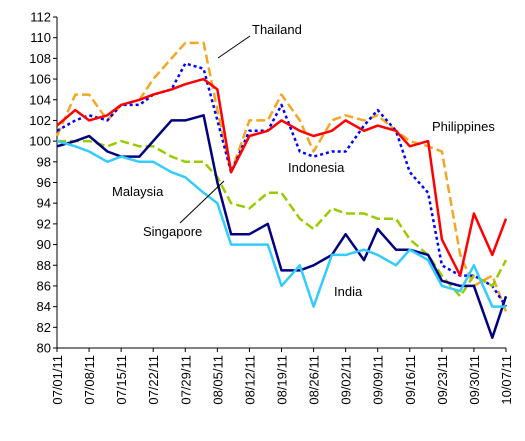 The image size is (525, 441). What do you see at coordinates (282, 380) in the screenshot?
I see `x-tick-label: 08/19/11` at bounding box center [282, 380].